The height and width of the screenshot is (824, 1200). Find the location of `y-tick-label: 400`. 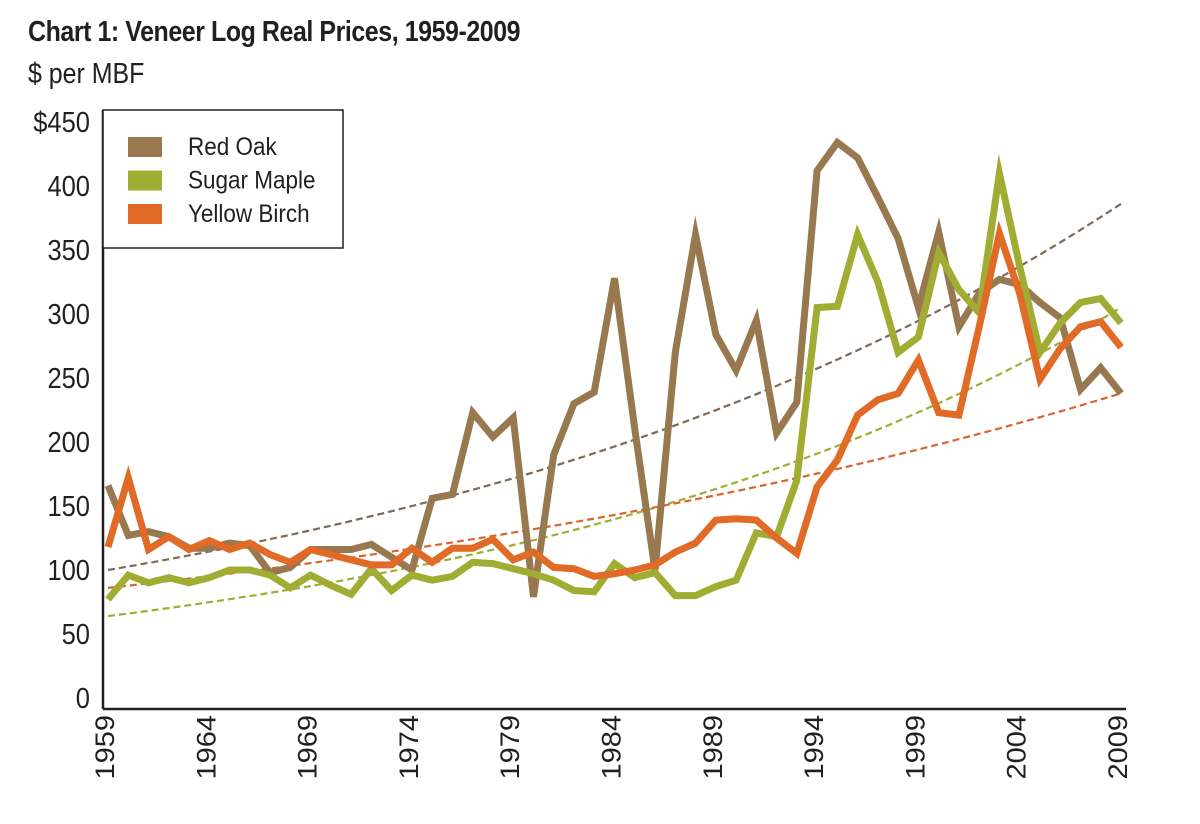

y-tick-label: 400 is located at coordinates (68, 185).